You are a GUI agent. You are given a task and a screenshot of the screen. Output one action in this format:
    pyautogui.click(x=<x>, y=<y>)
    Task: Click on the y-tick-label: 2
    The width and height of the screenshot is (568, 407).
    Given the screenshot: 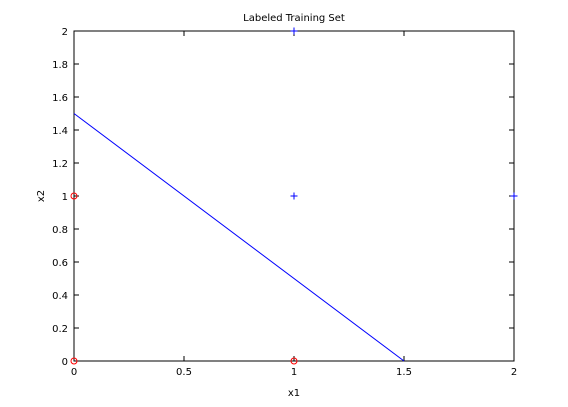 What is the action you would take?
    pyautogui.click(x=65, y=32)
    